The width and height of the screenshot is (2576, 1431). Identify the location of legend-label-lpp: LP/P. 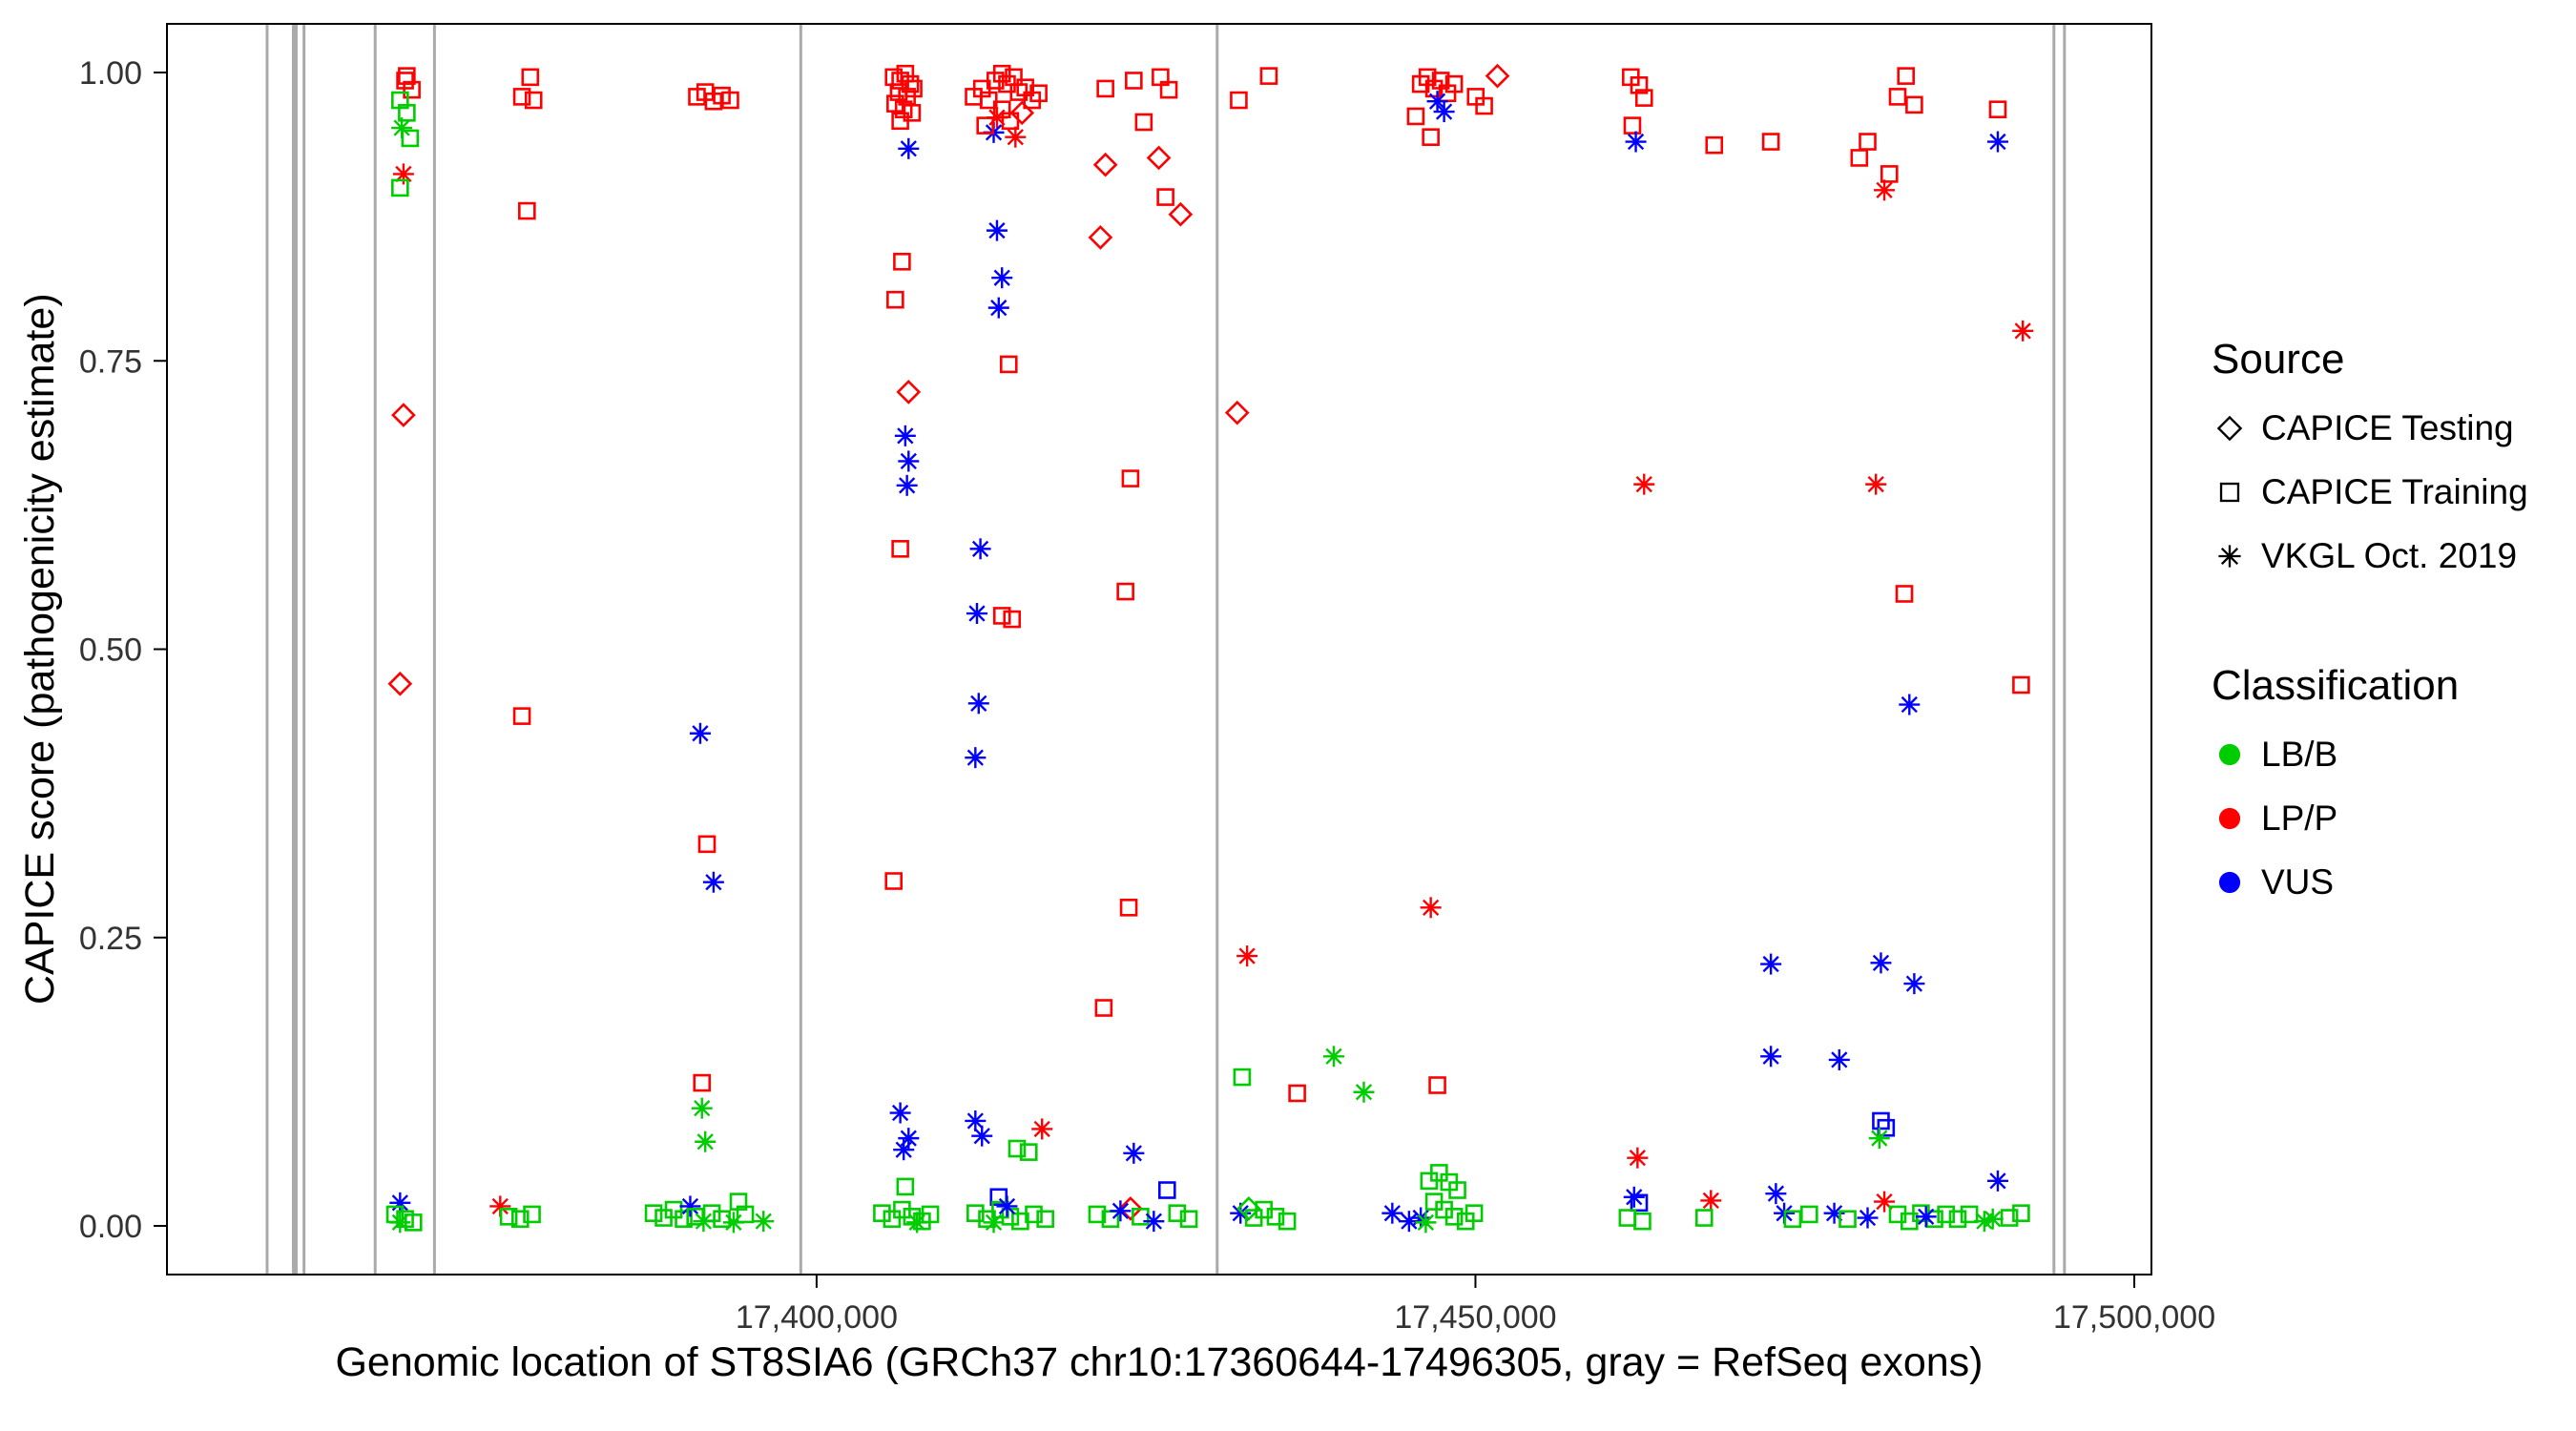
(2299, 818).